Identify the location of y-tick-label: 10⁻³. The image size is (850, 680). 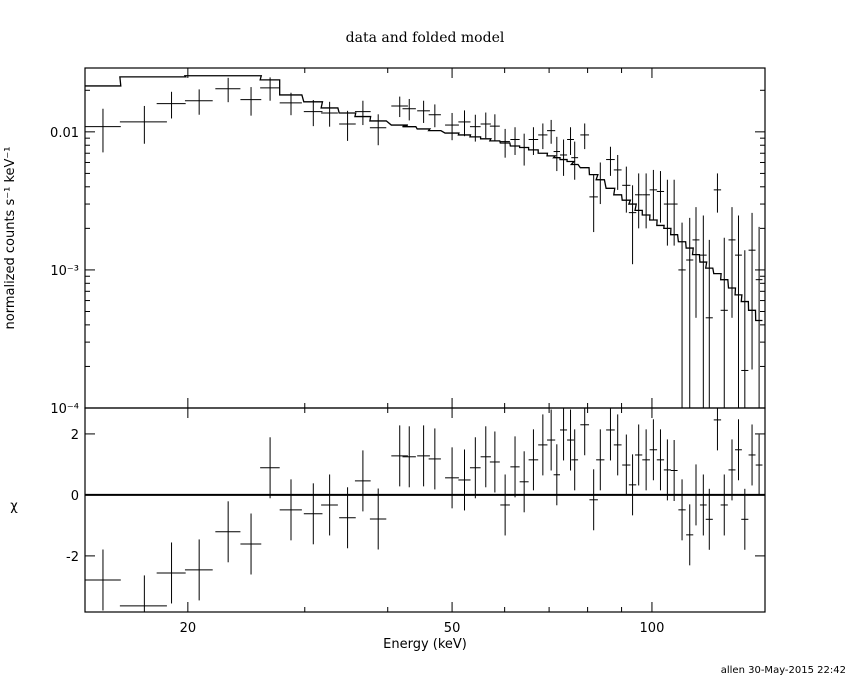
(64, 271).